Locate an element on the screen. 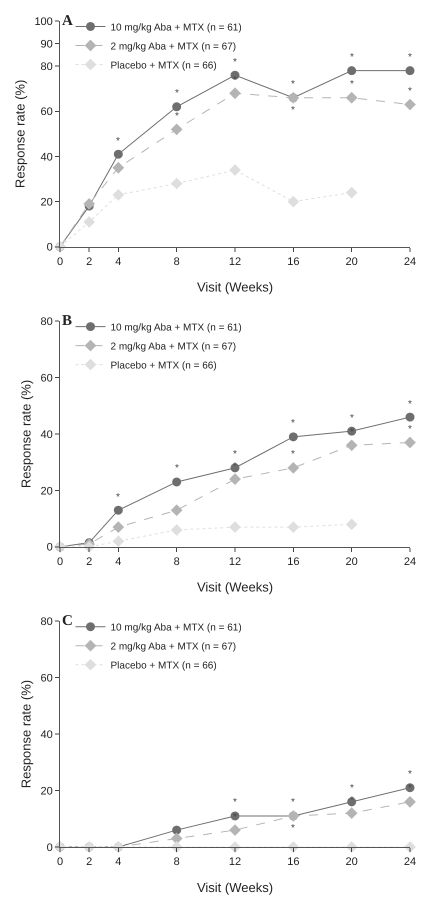  chart-title: A is located at coordinates (67, 21).